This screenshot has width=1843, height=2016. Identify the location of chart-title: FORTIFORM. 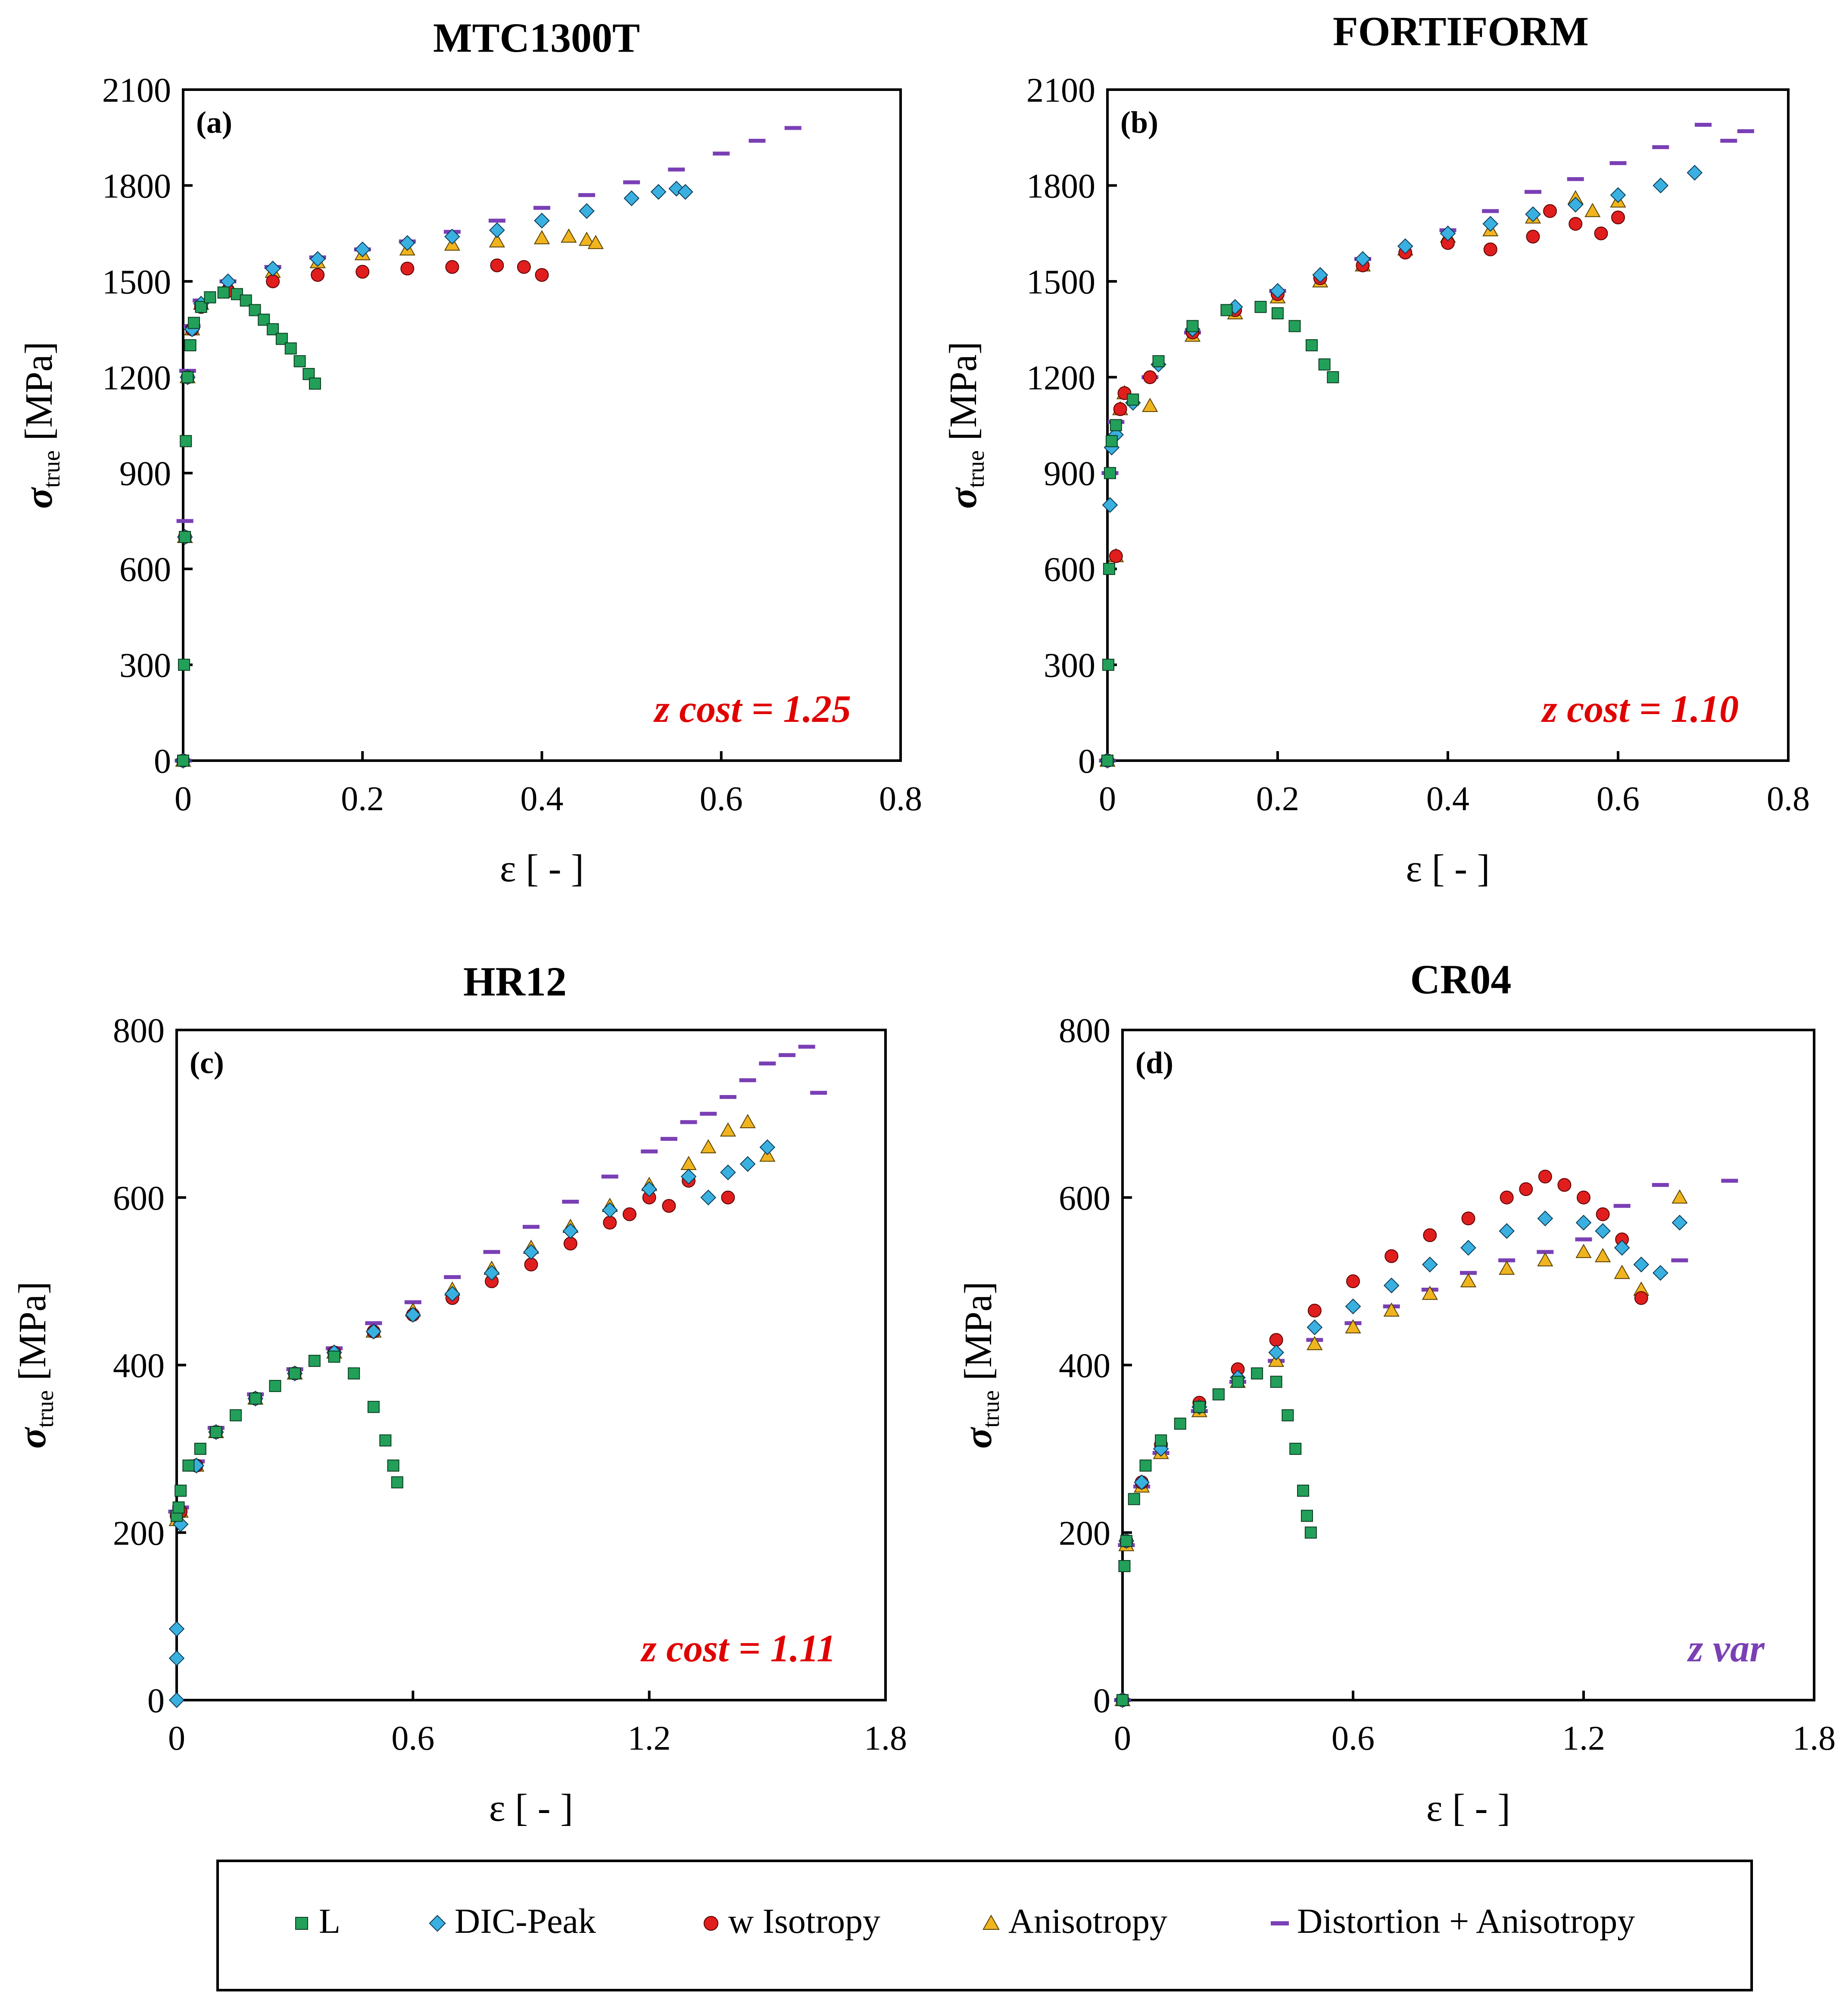
(1461, 31).